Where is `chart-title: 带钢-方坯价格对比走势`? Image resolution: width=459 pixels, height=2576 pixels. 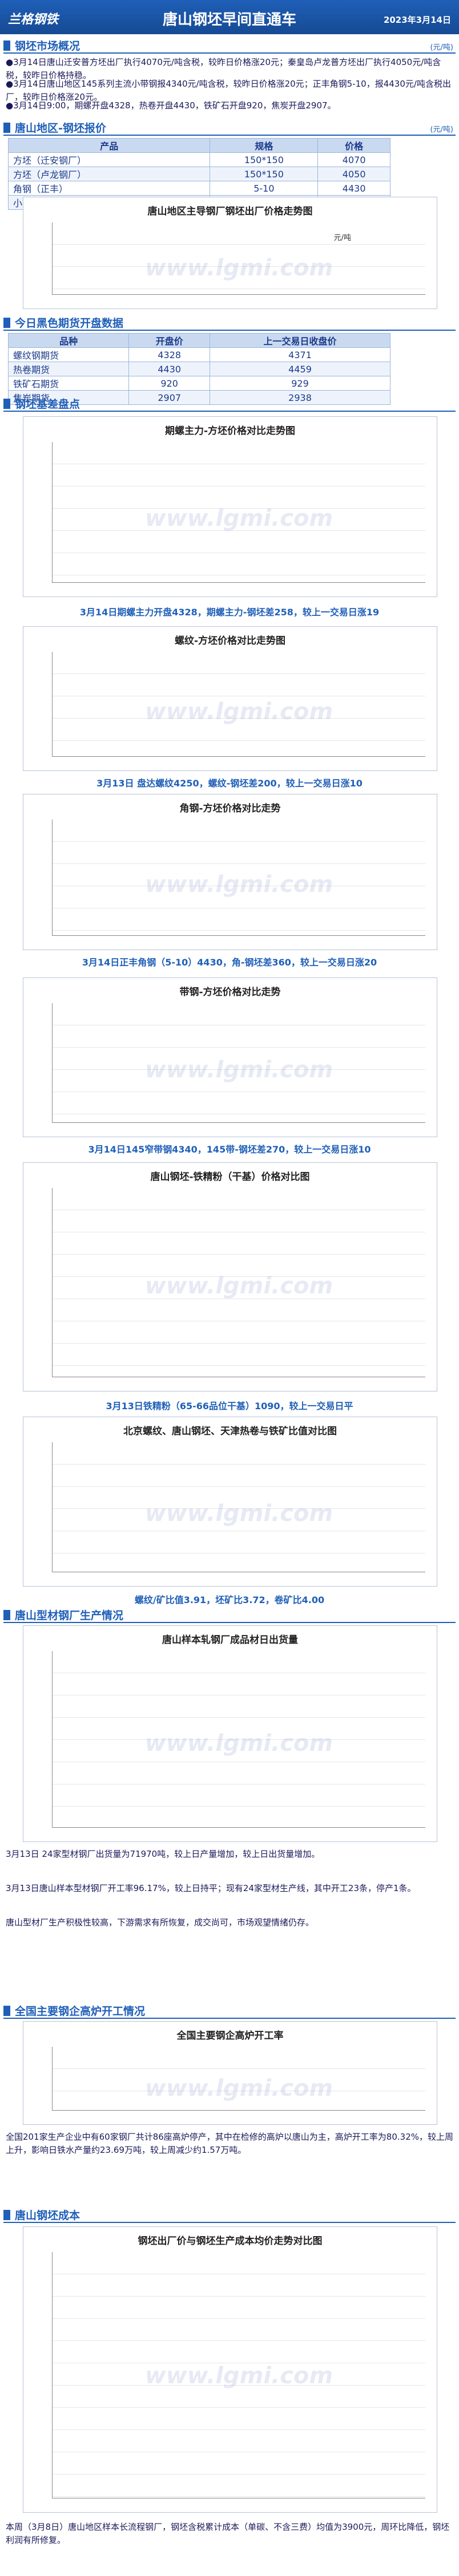 chart-title: 带钢-方坯价格对比走势 is located at coordinates (230, 993).